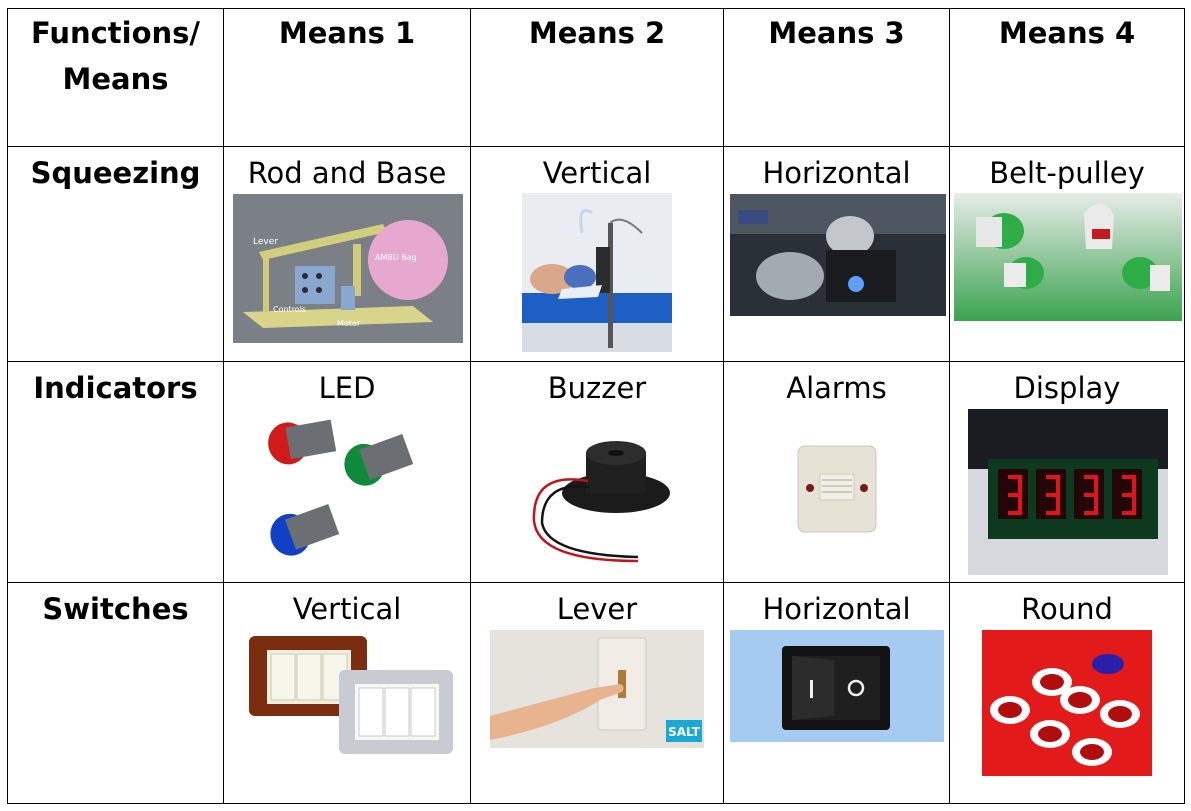  Describe the element at coordinates (115, 173) in the screenshot. I see `row-function-squeezing: Squeezing` at that location.